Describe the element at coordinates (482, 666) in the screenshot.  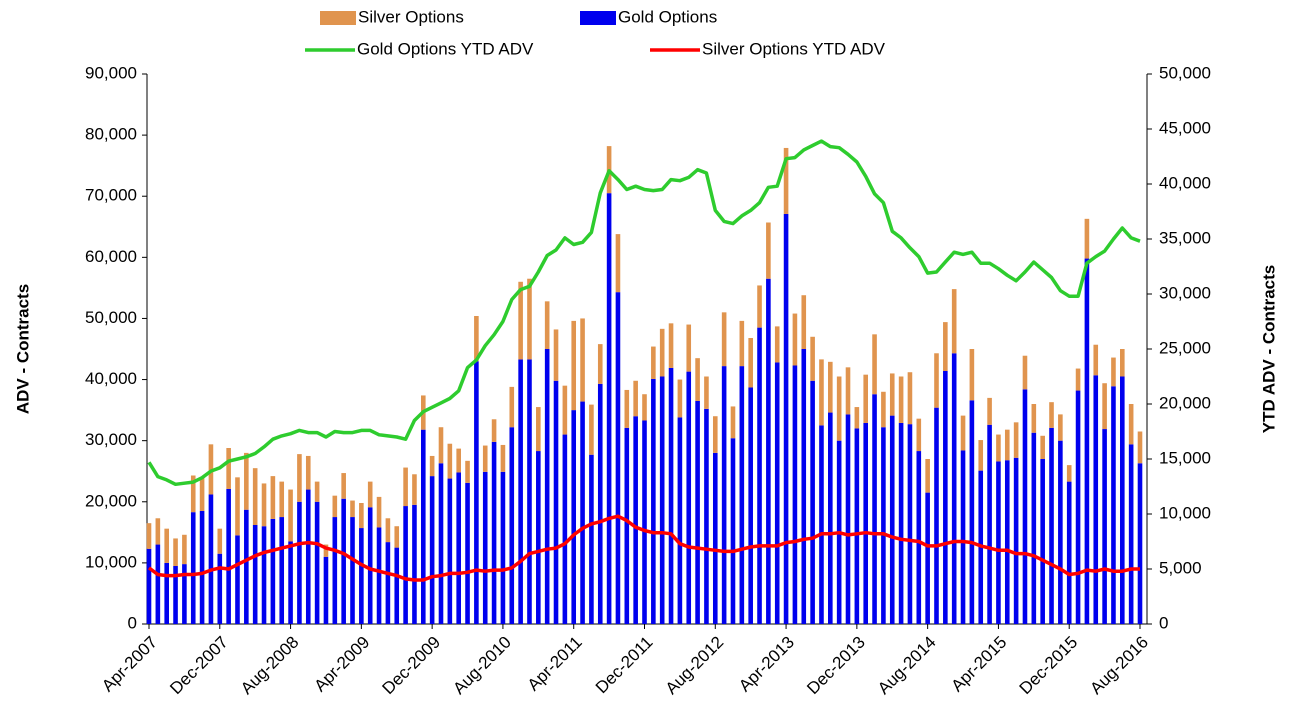
I see `x-tick-label: Aug-2010` at that location.